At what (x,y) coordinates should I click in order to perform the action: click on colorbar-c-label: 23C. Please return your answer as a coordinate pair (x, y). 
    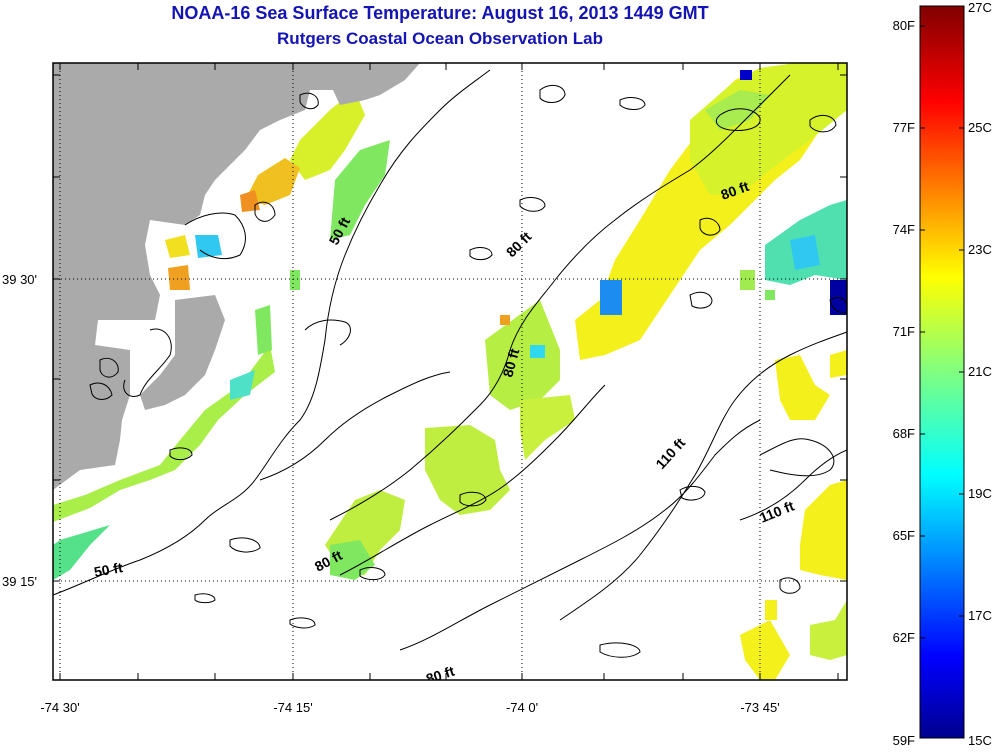
    Looking at the image, I should click on (980, 249).